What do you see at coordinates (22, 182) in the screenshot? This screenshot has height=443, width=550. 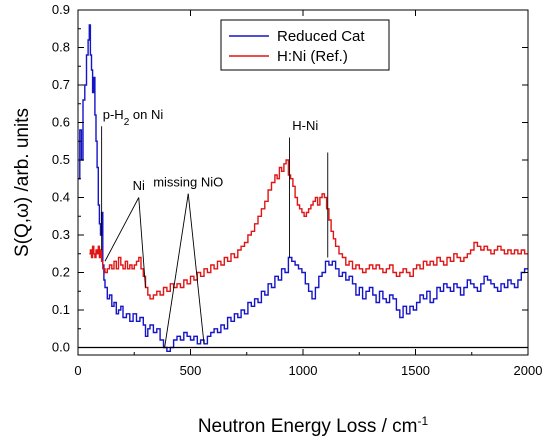 I see `y-axis-title: S(Q,ω) /arb. units` at bounding box center [22, 182].